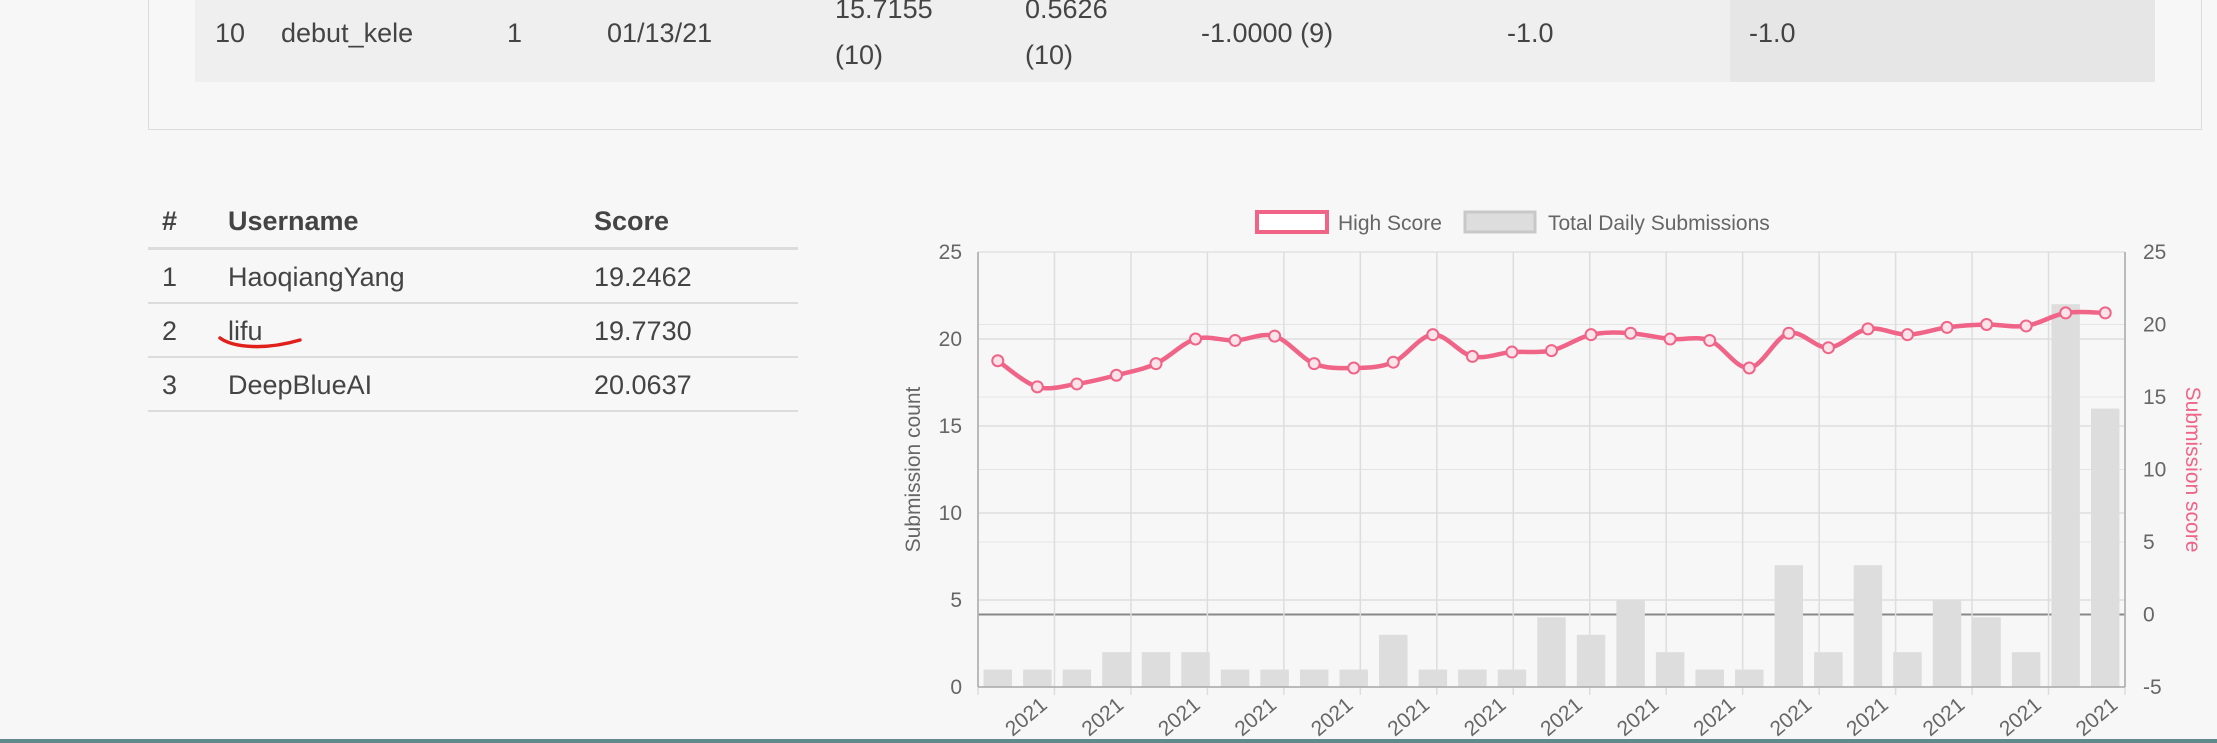 The width and height of the screenshot is (2217, 743). I want to click on row-date: 01/13/21, so click(660, 33).